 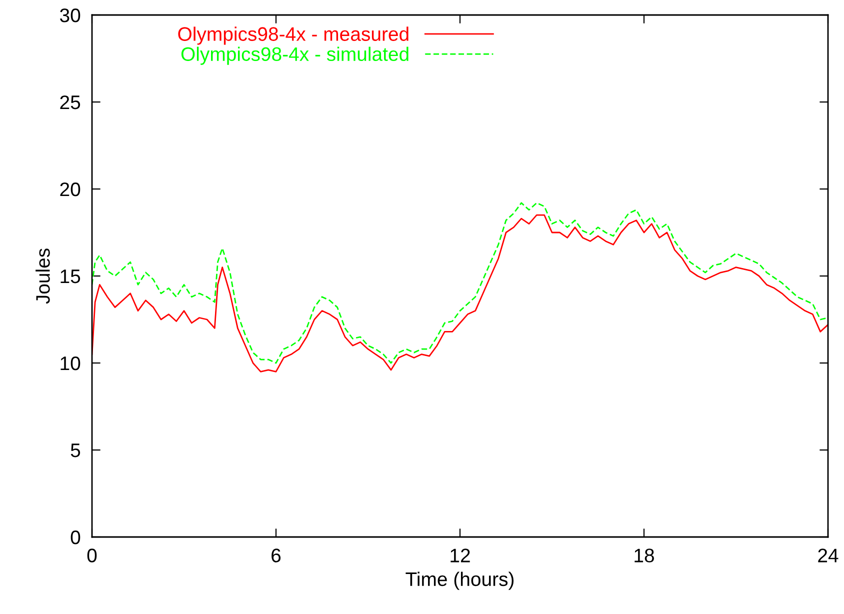 I want to click on x-tick-label: 0, so click(x=92, y=555).